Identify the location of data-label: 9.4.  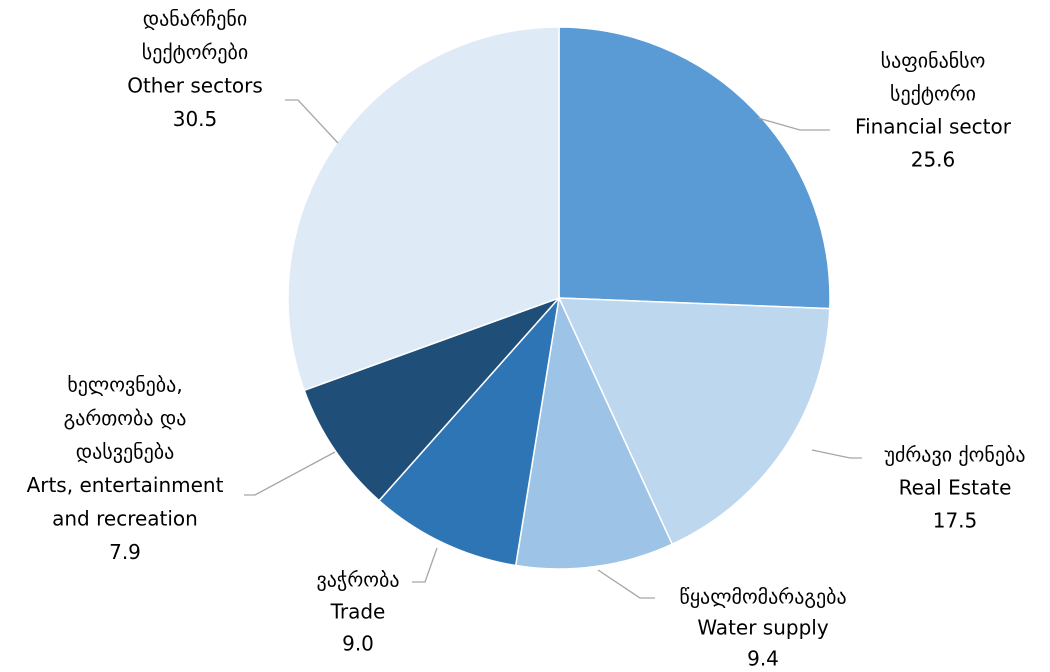
(763, 659).